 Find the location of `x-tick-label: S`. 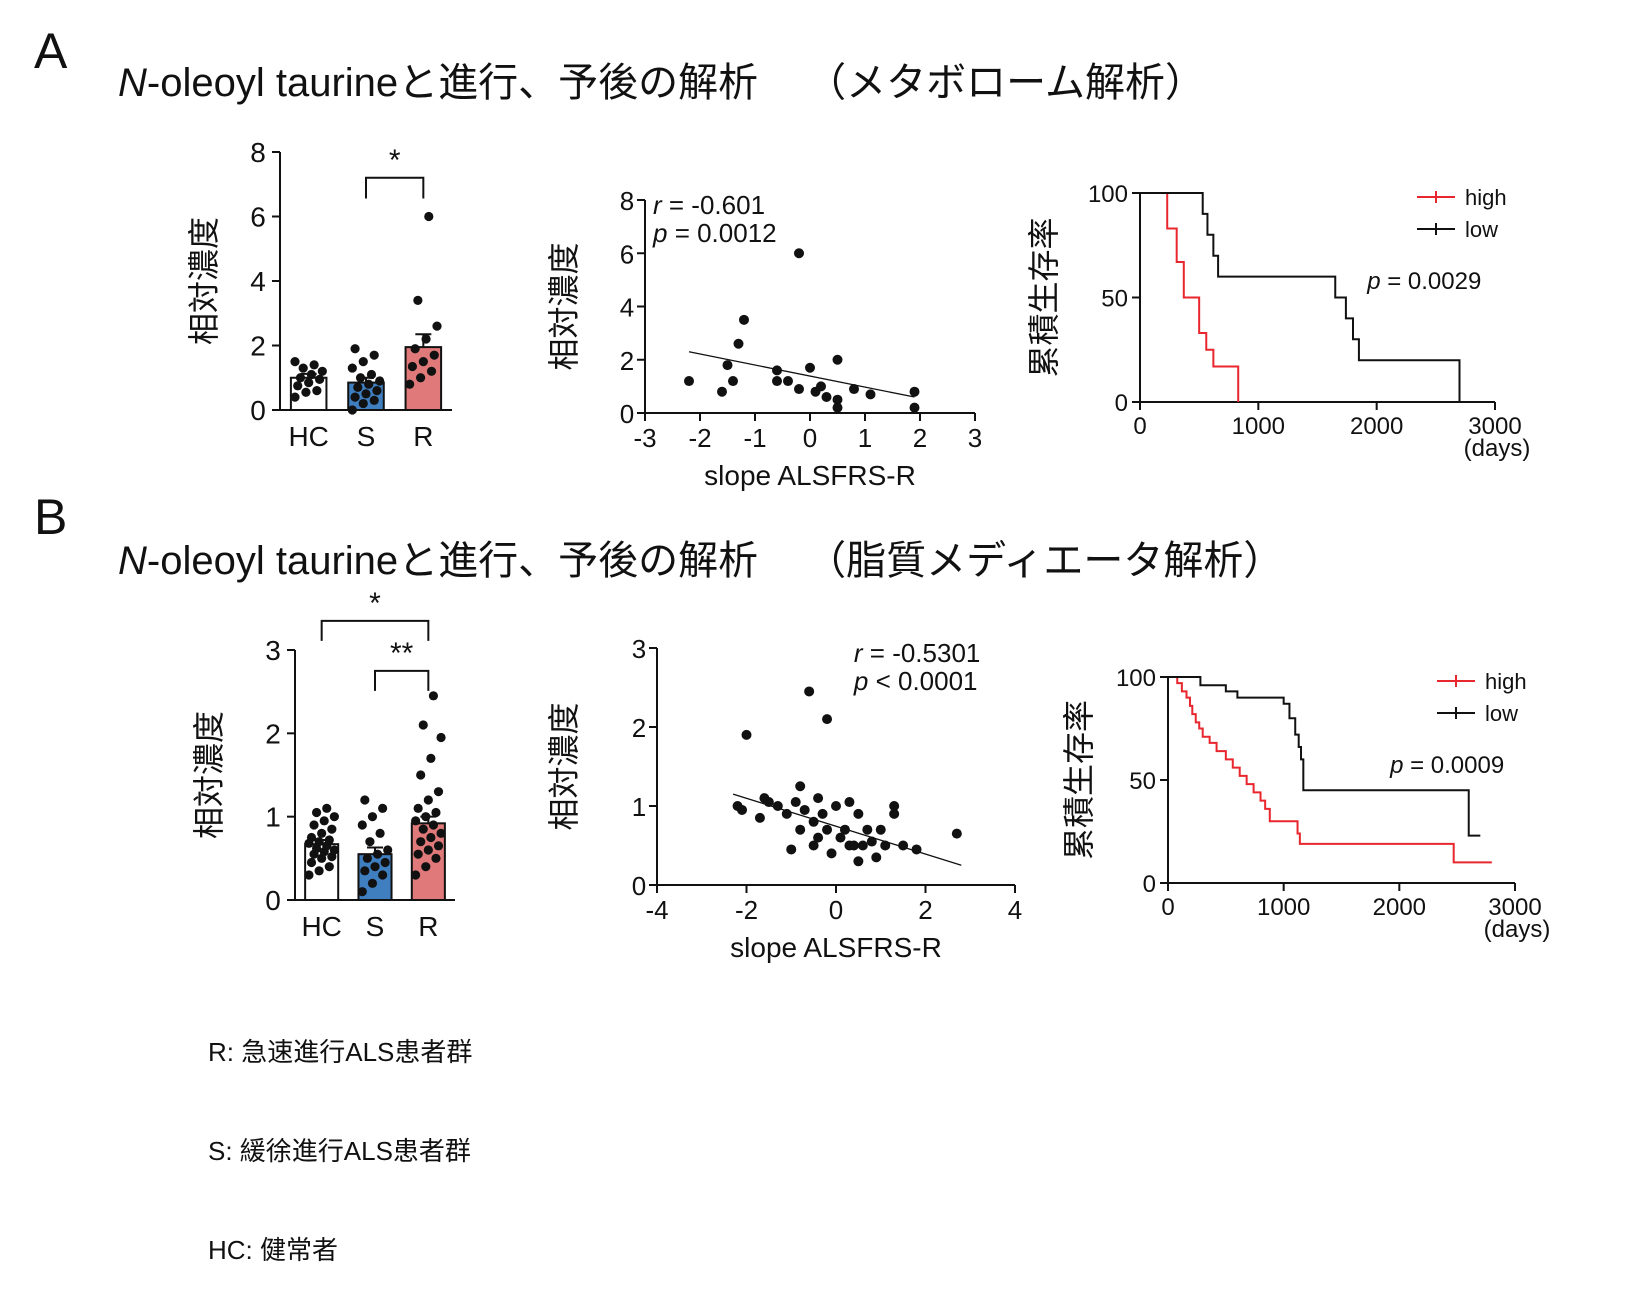

x-tick-label: S is located at coordinates (375, 926).